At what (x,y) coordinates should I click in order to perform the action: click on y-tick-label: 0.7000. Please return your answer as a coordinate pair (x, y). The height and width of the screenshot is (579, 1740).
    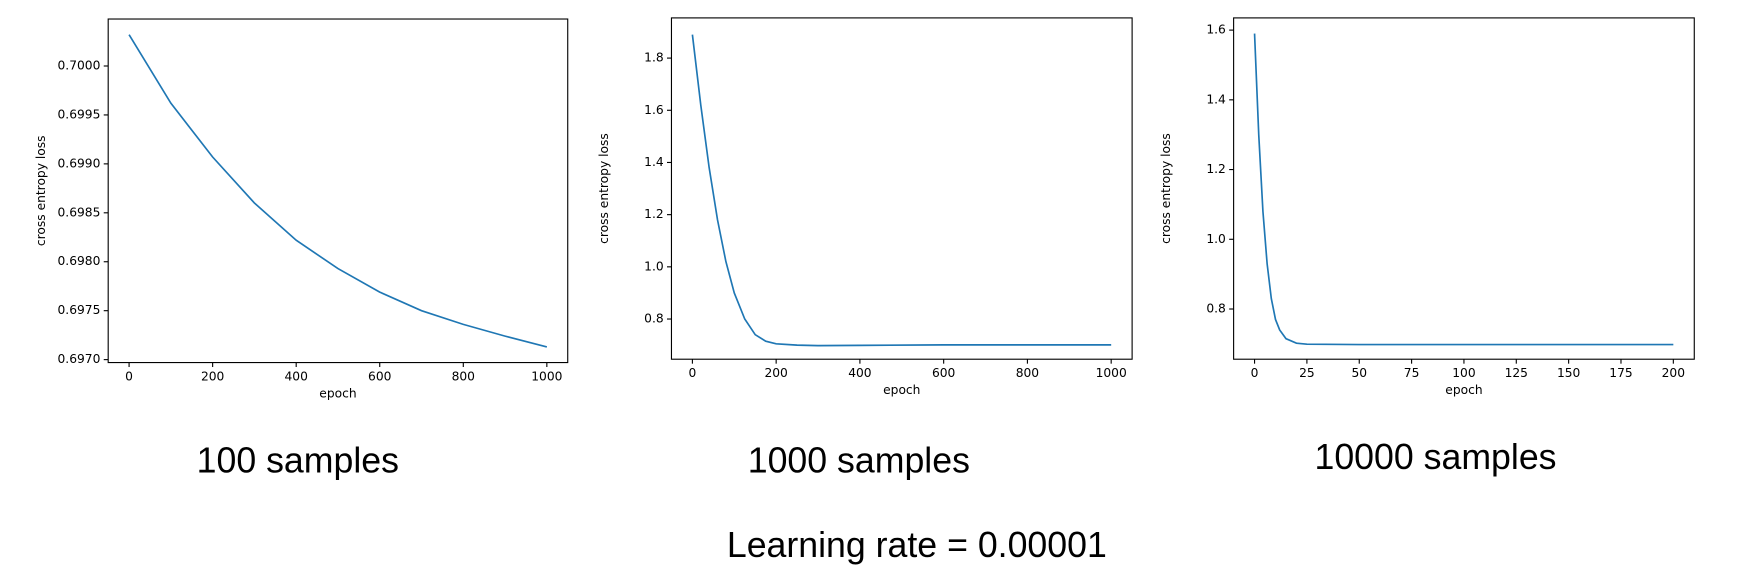
    Looking at the image, I should click on (79, 65).